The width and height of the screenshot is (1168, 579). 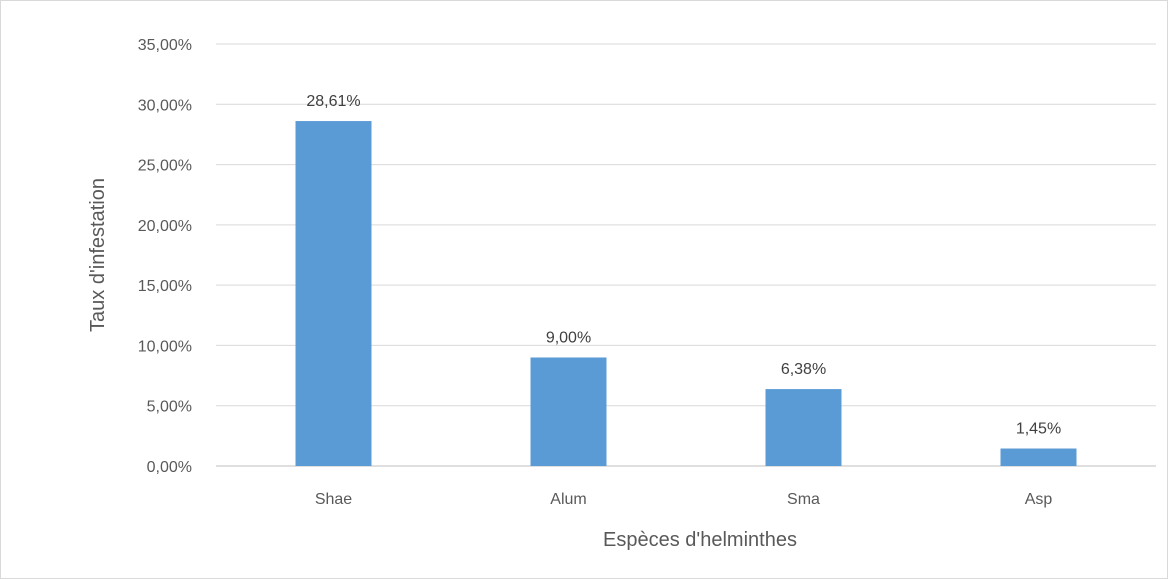 I want to click on y-tick-label: 20,00%, so click(x=165, y=226).